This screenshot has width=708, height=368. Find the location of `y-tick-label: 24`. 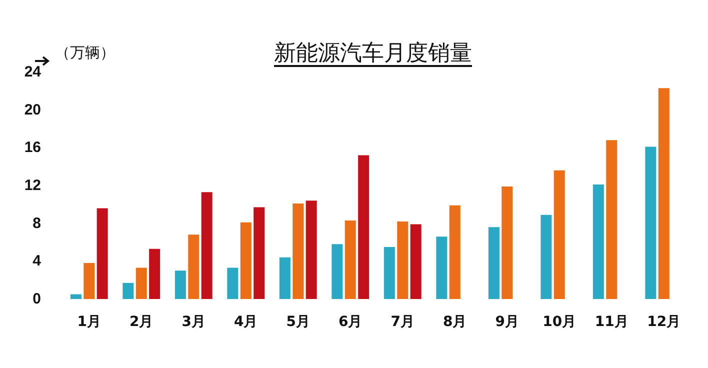

y-tick-label: 24 is located at coordinates (33, 72).